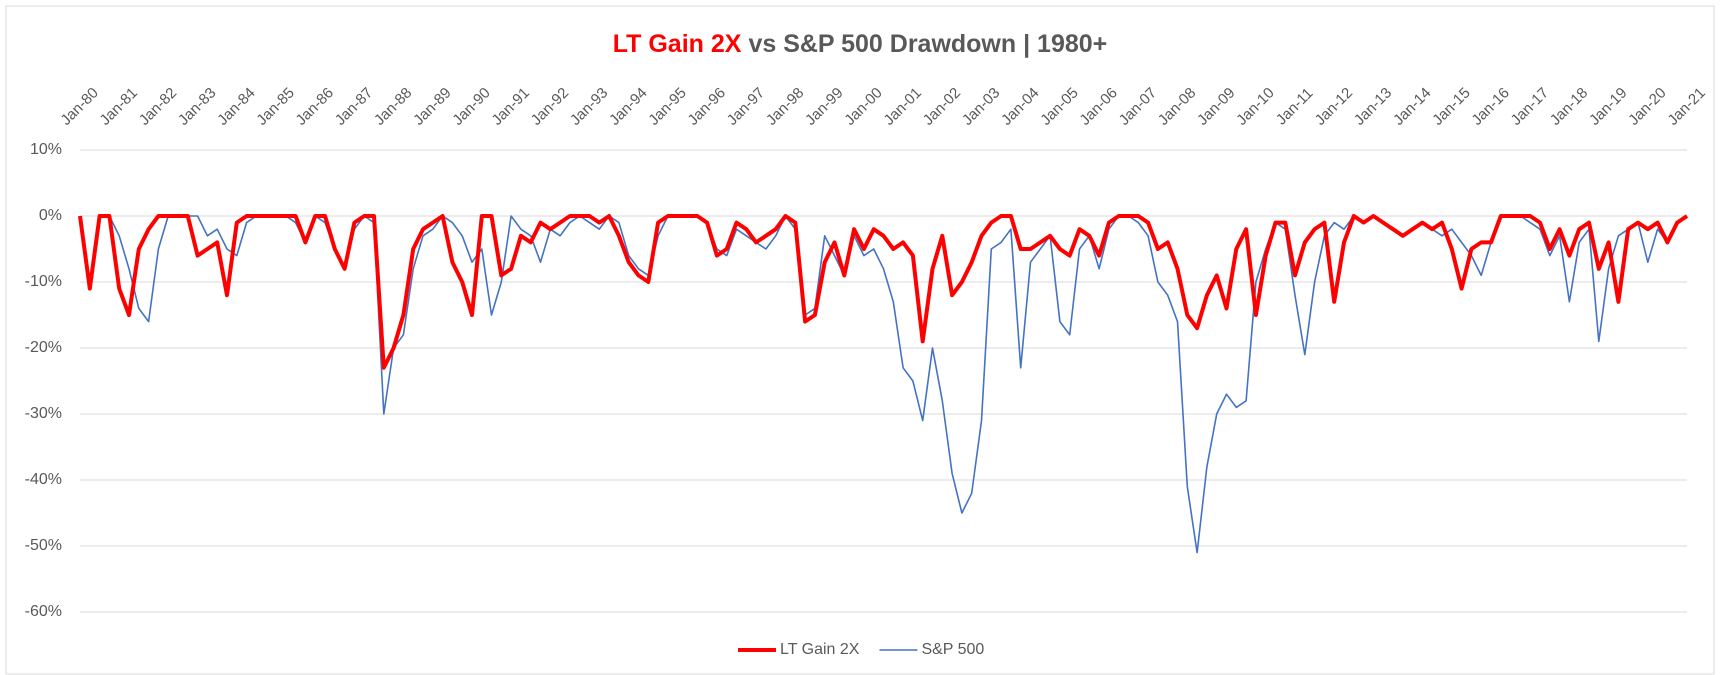 This screenshot has width=1720, height=675. What do you see at coordinates (43, 611) in the screenshot?
I see `y-tick-label: -60%` at bounding box center [43, 611].